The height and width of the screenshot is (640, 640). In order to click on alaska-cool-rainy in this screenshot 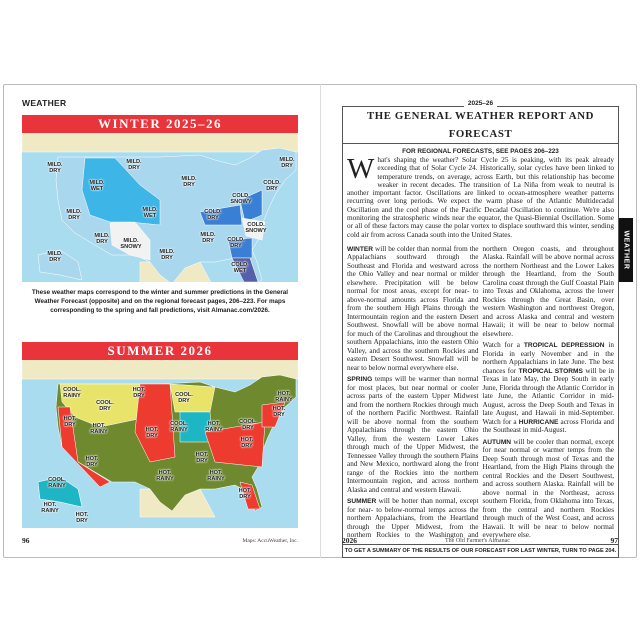, I will do `click(60, 492)`.